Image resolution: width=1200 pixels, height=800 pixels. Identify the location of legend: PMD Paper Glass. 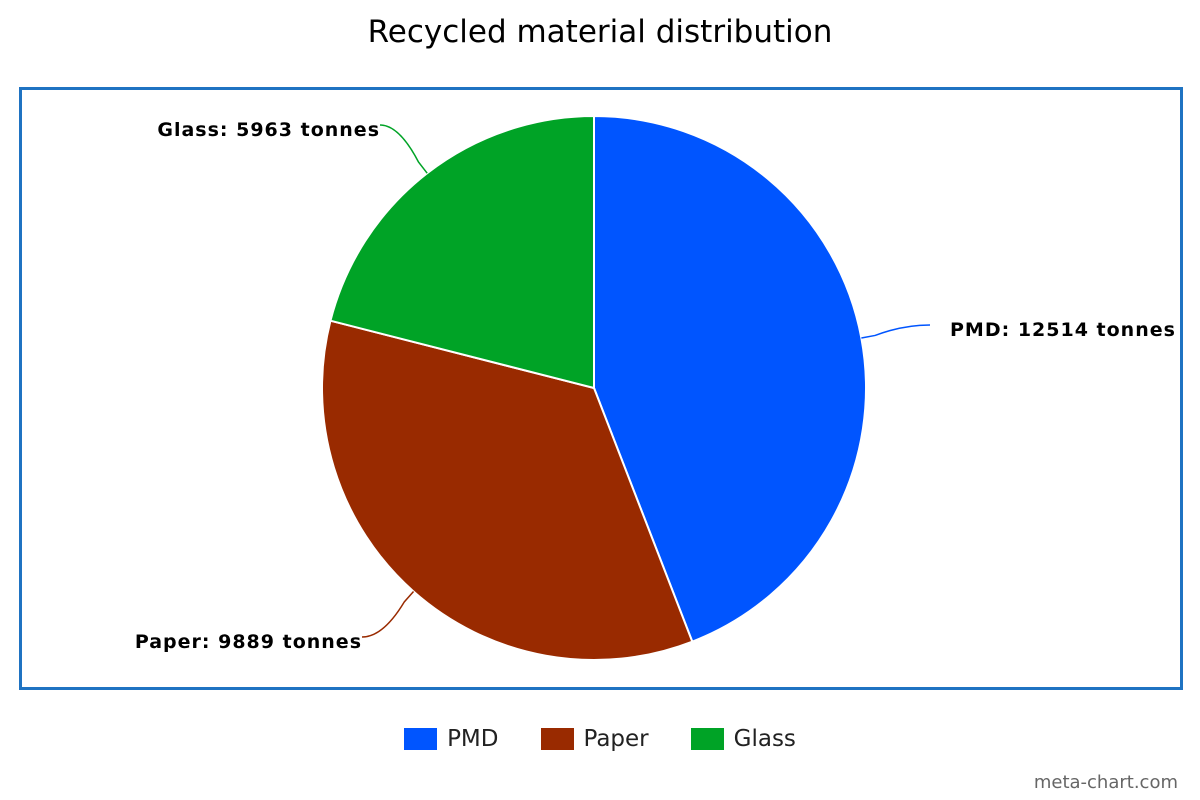
(600, 739).